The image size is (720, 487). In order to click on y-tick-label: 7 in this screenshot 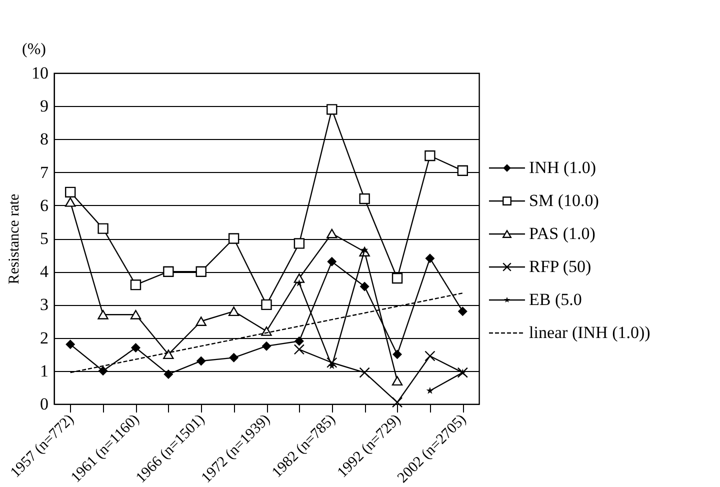, I will do `click(44, 172)`.